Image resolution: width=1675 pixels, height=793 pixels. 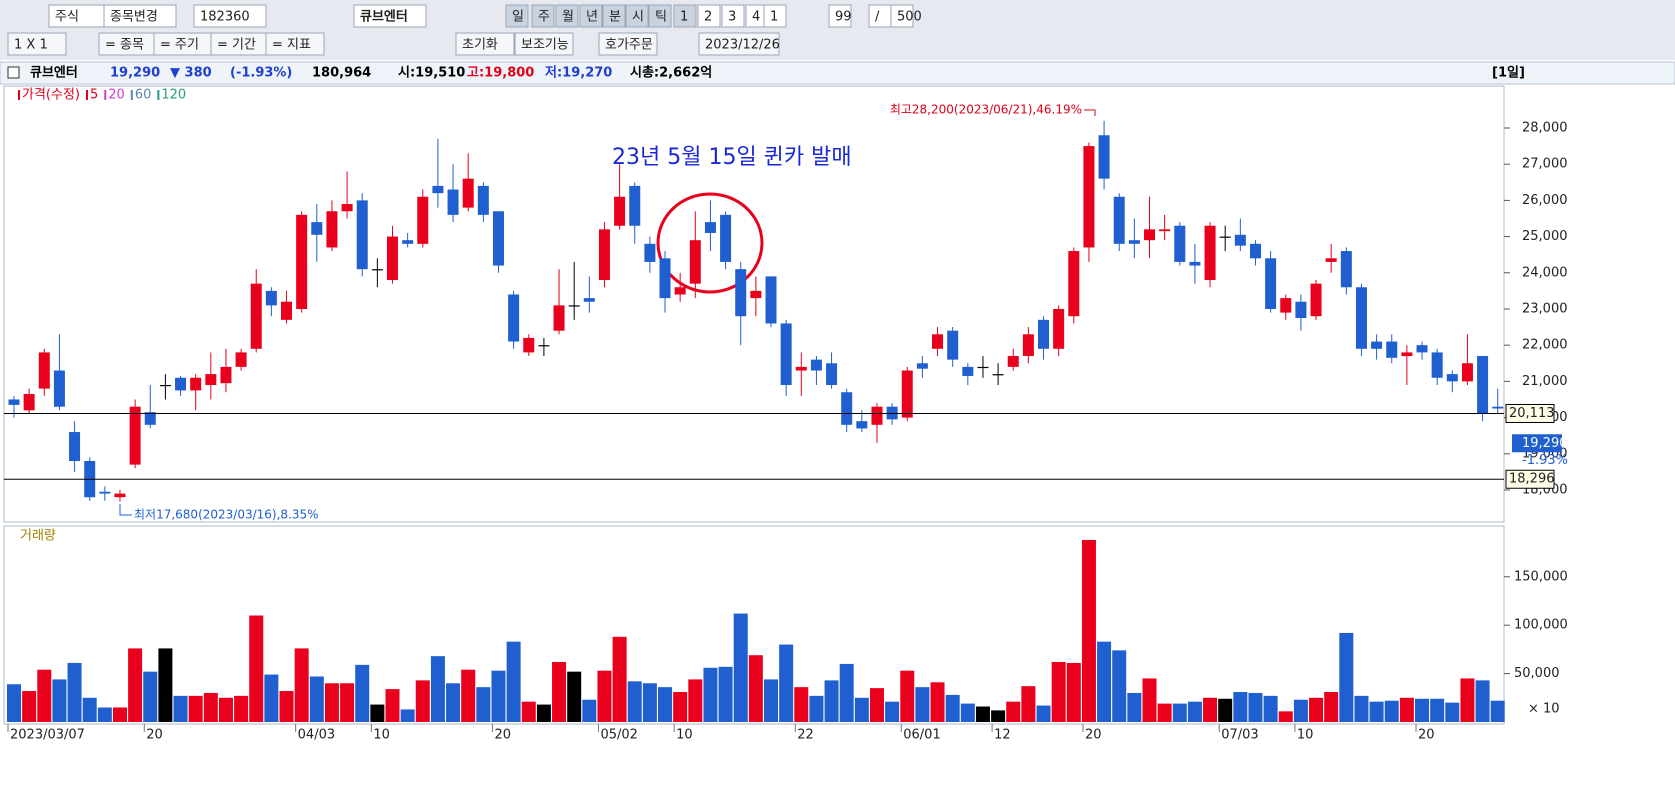 What do you see at coordinates (1541, 625) in the screenshot?
I see `y-tick-label: 100,000` at bounding box center [1541, 625].